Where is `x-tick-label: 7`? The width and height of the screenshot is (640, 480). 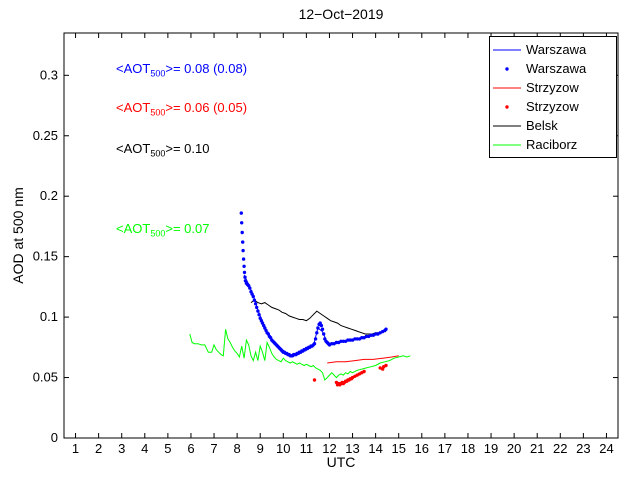 x-tick-label: 7 is located at coordinates (213, 448).